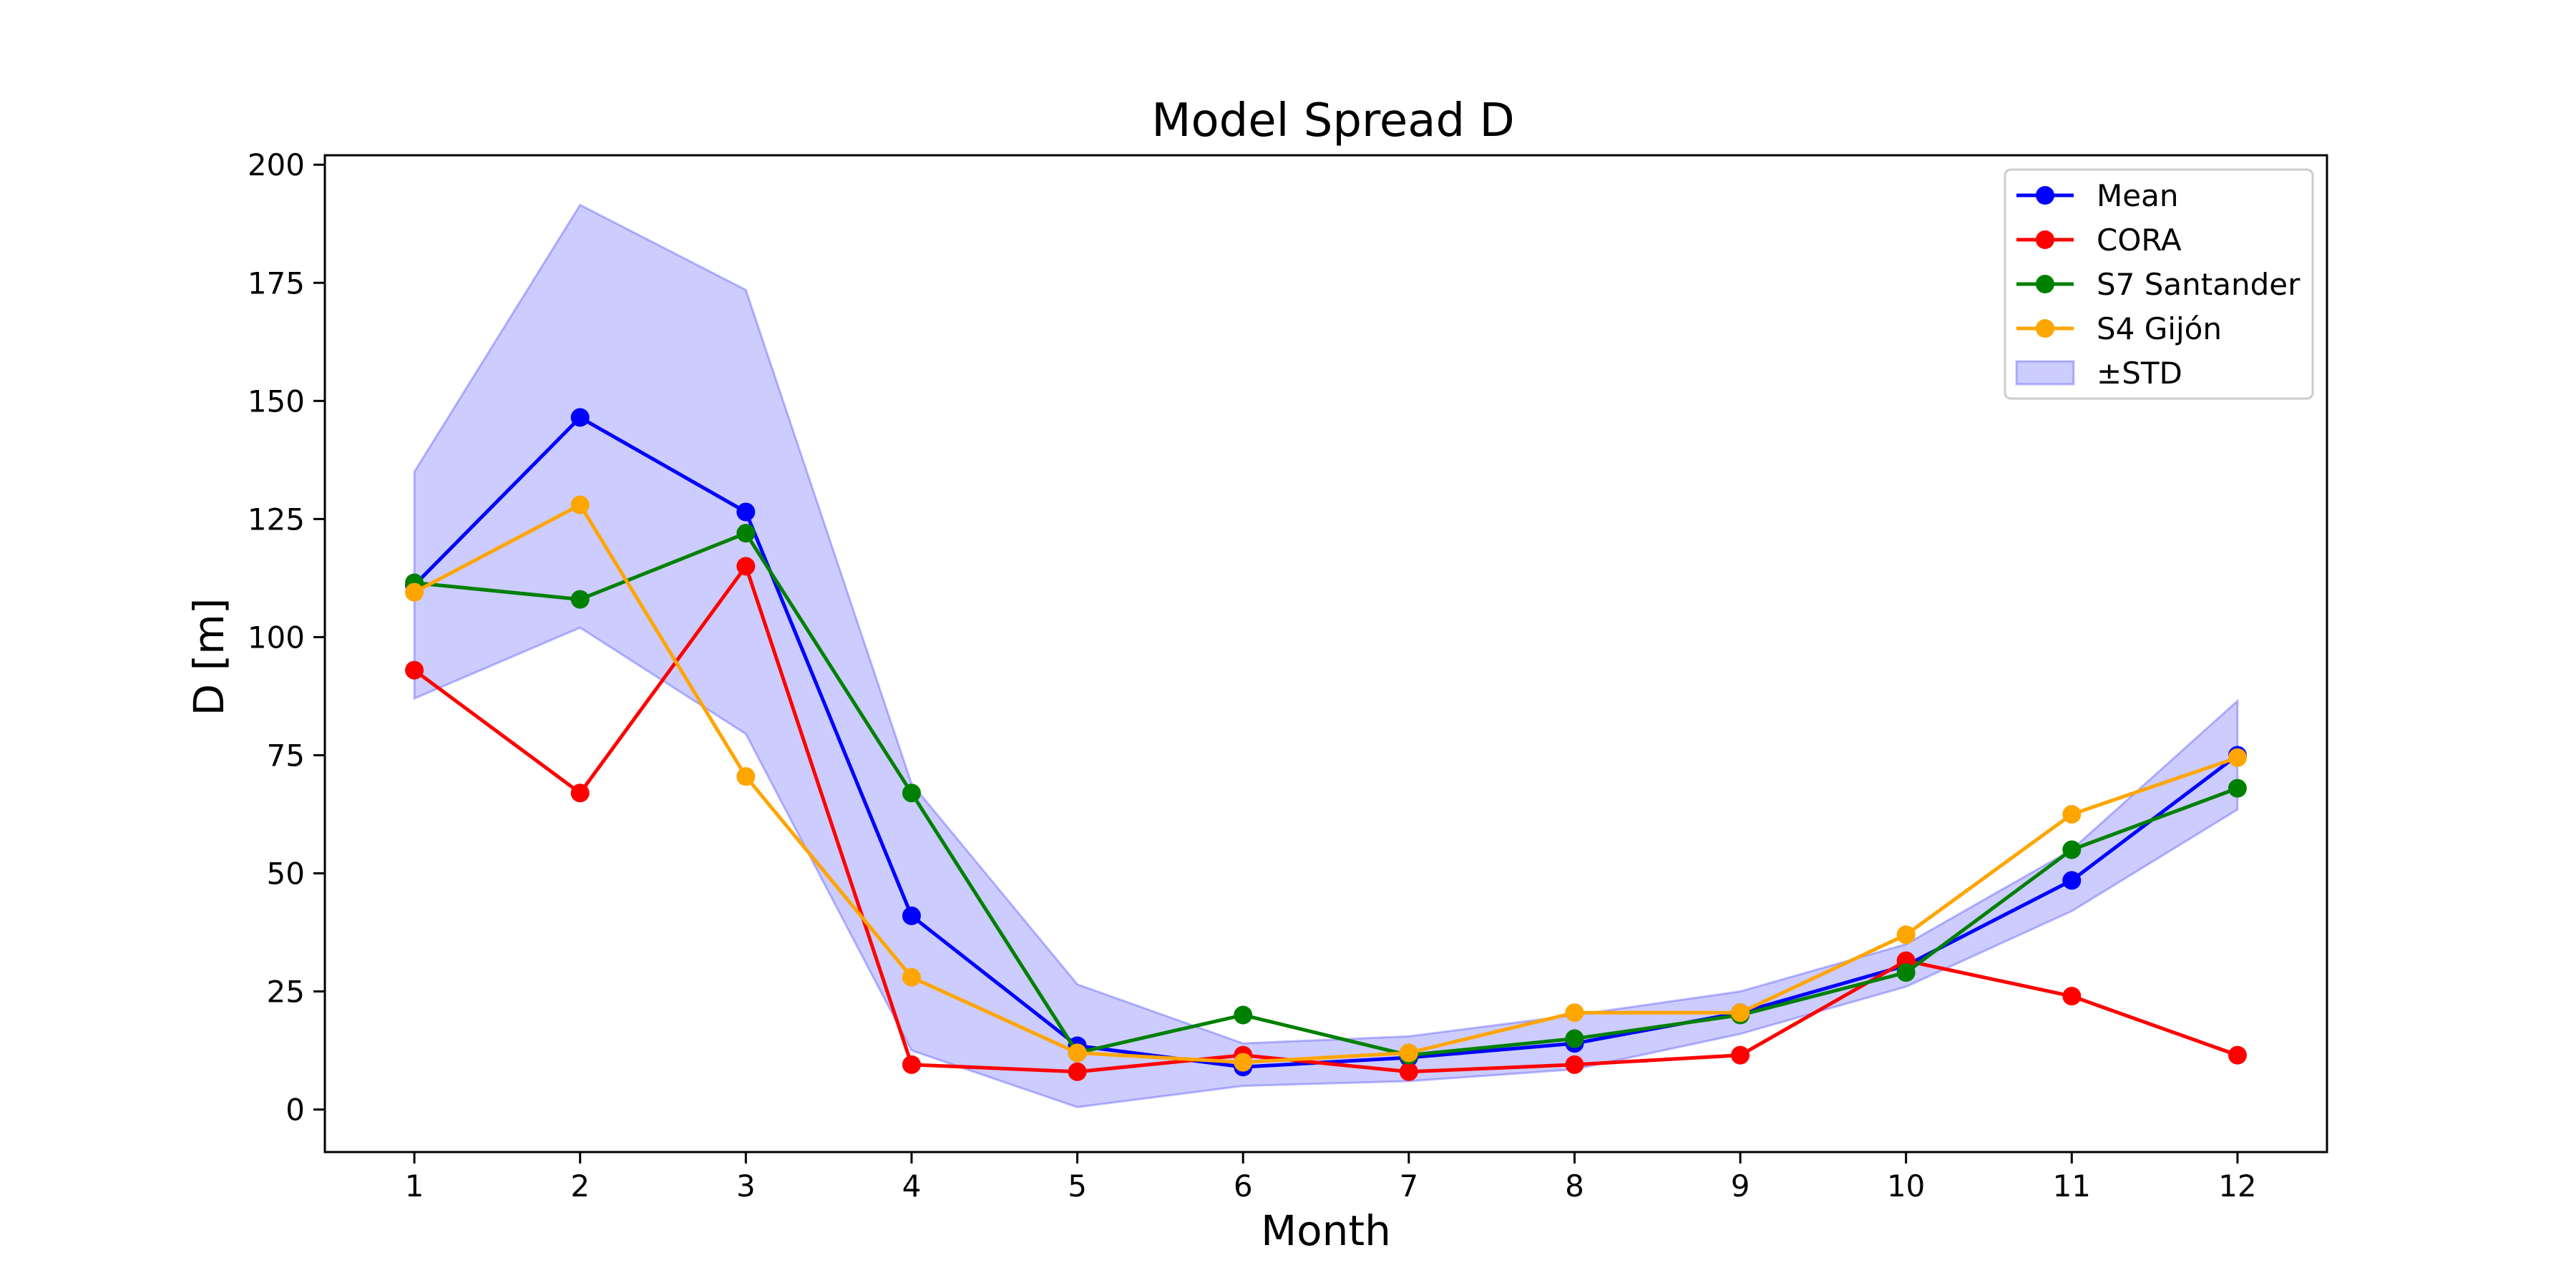  Describe the element at coordinates (912, 1186) in the screenshot. I see `x-tick-label: 4` at that location.